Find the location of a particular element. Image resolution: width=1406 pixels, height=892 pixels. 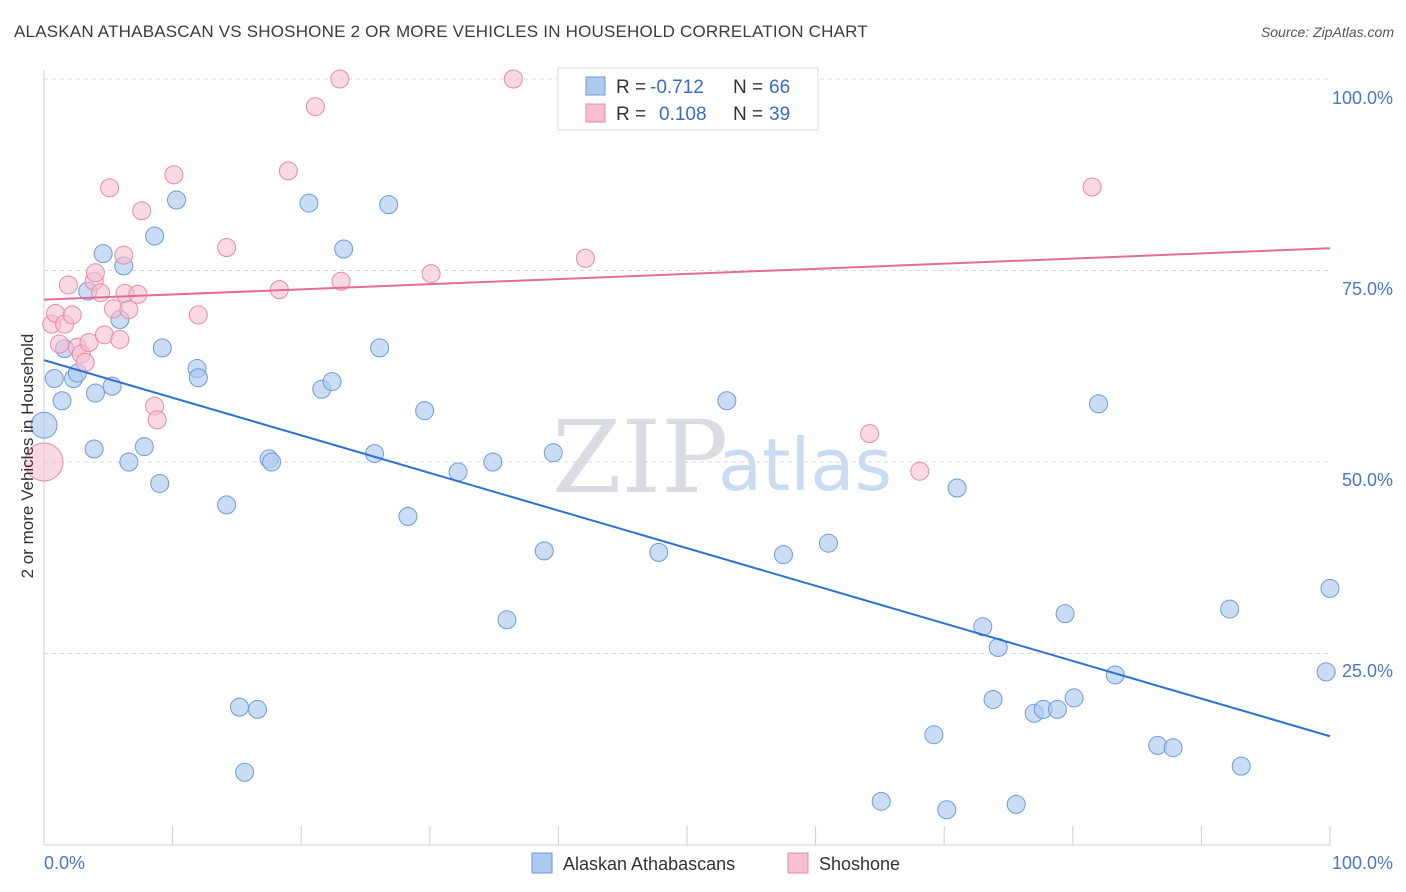

legend-n-value-2: 39 is located at coordinates (779, 114).